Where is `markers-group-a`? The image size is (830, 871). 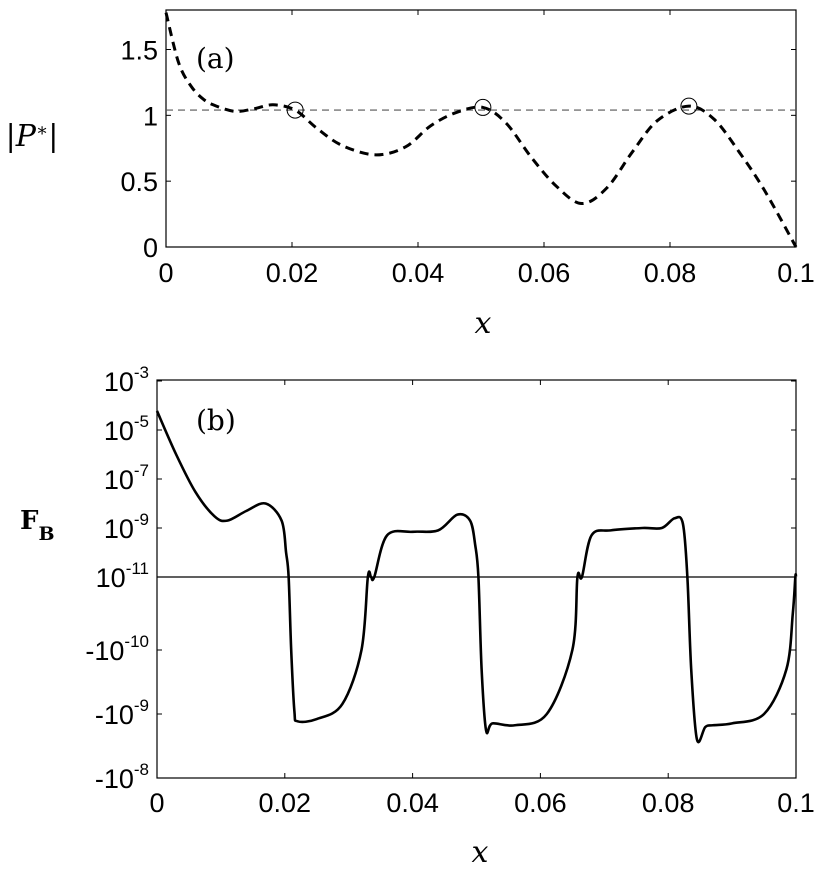 markers-group-a is located at coordinates (492, 108).